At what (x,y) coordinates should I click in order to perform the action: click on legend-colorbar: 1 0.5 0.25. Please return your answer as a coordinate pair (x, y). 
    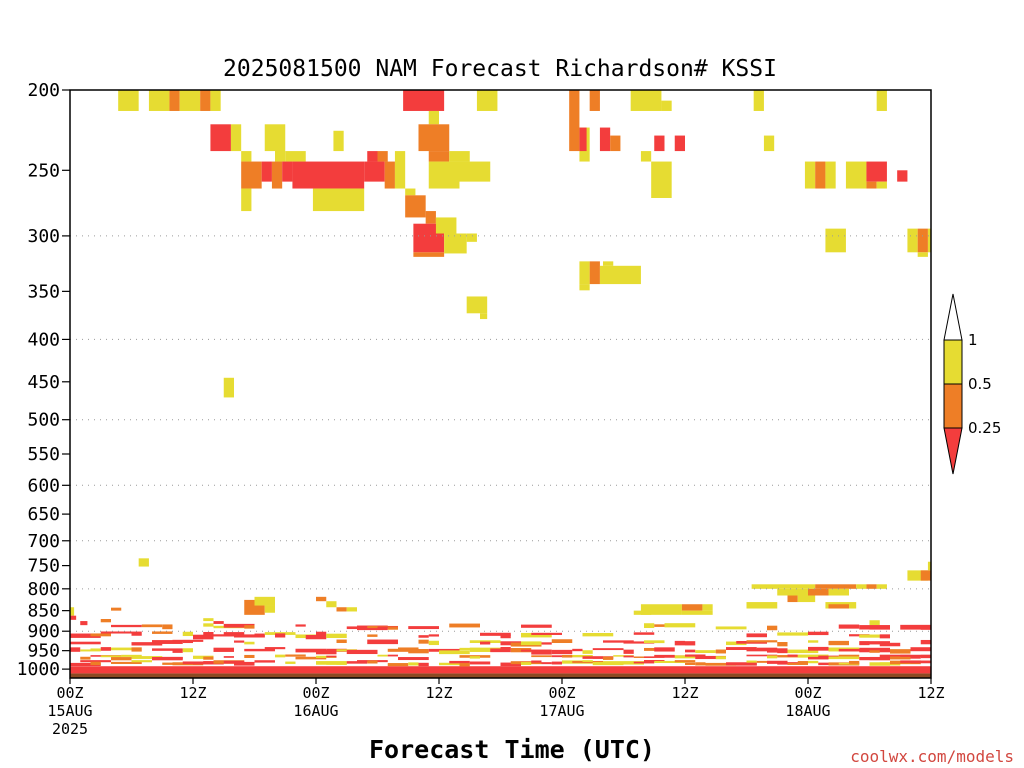
    Looking at the image, I should click on (972, 384).